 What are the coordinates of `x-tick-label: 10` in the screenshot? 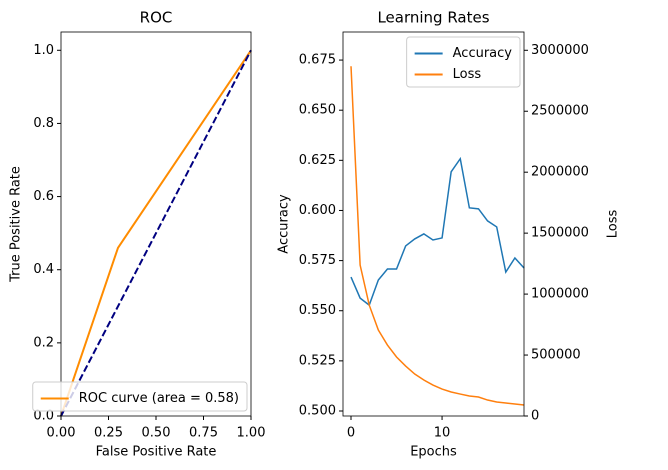 It's located at (442, 433).